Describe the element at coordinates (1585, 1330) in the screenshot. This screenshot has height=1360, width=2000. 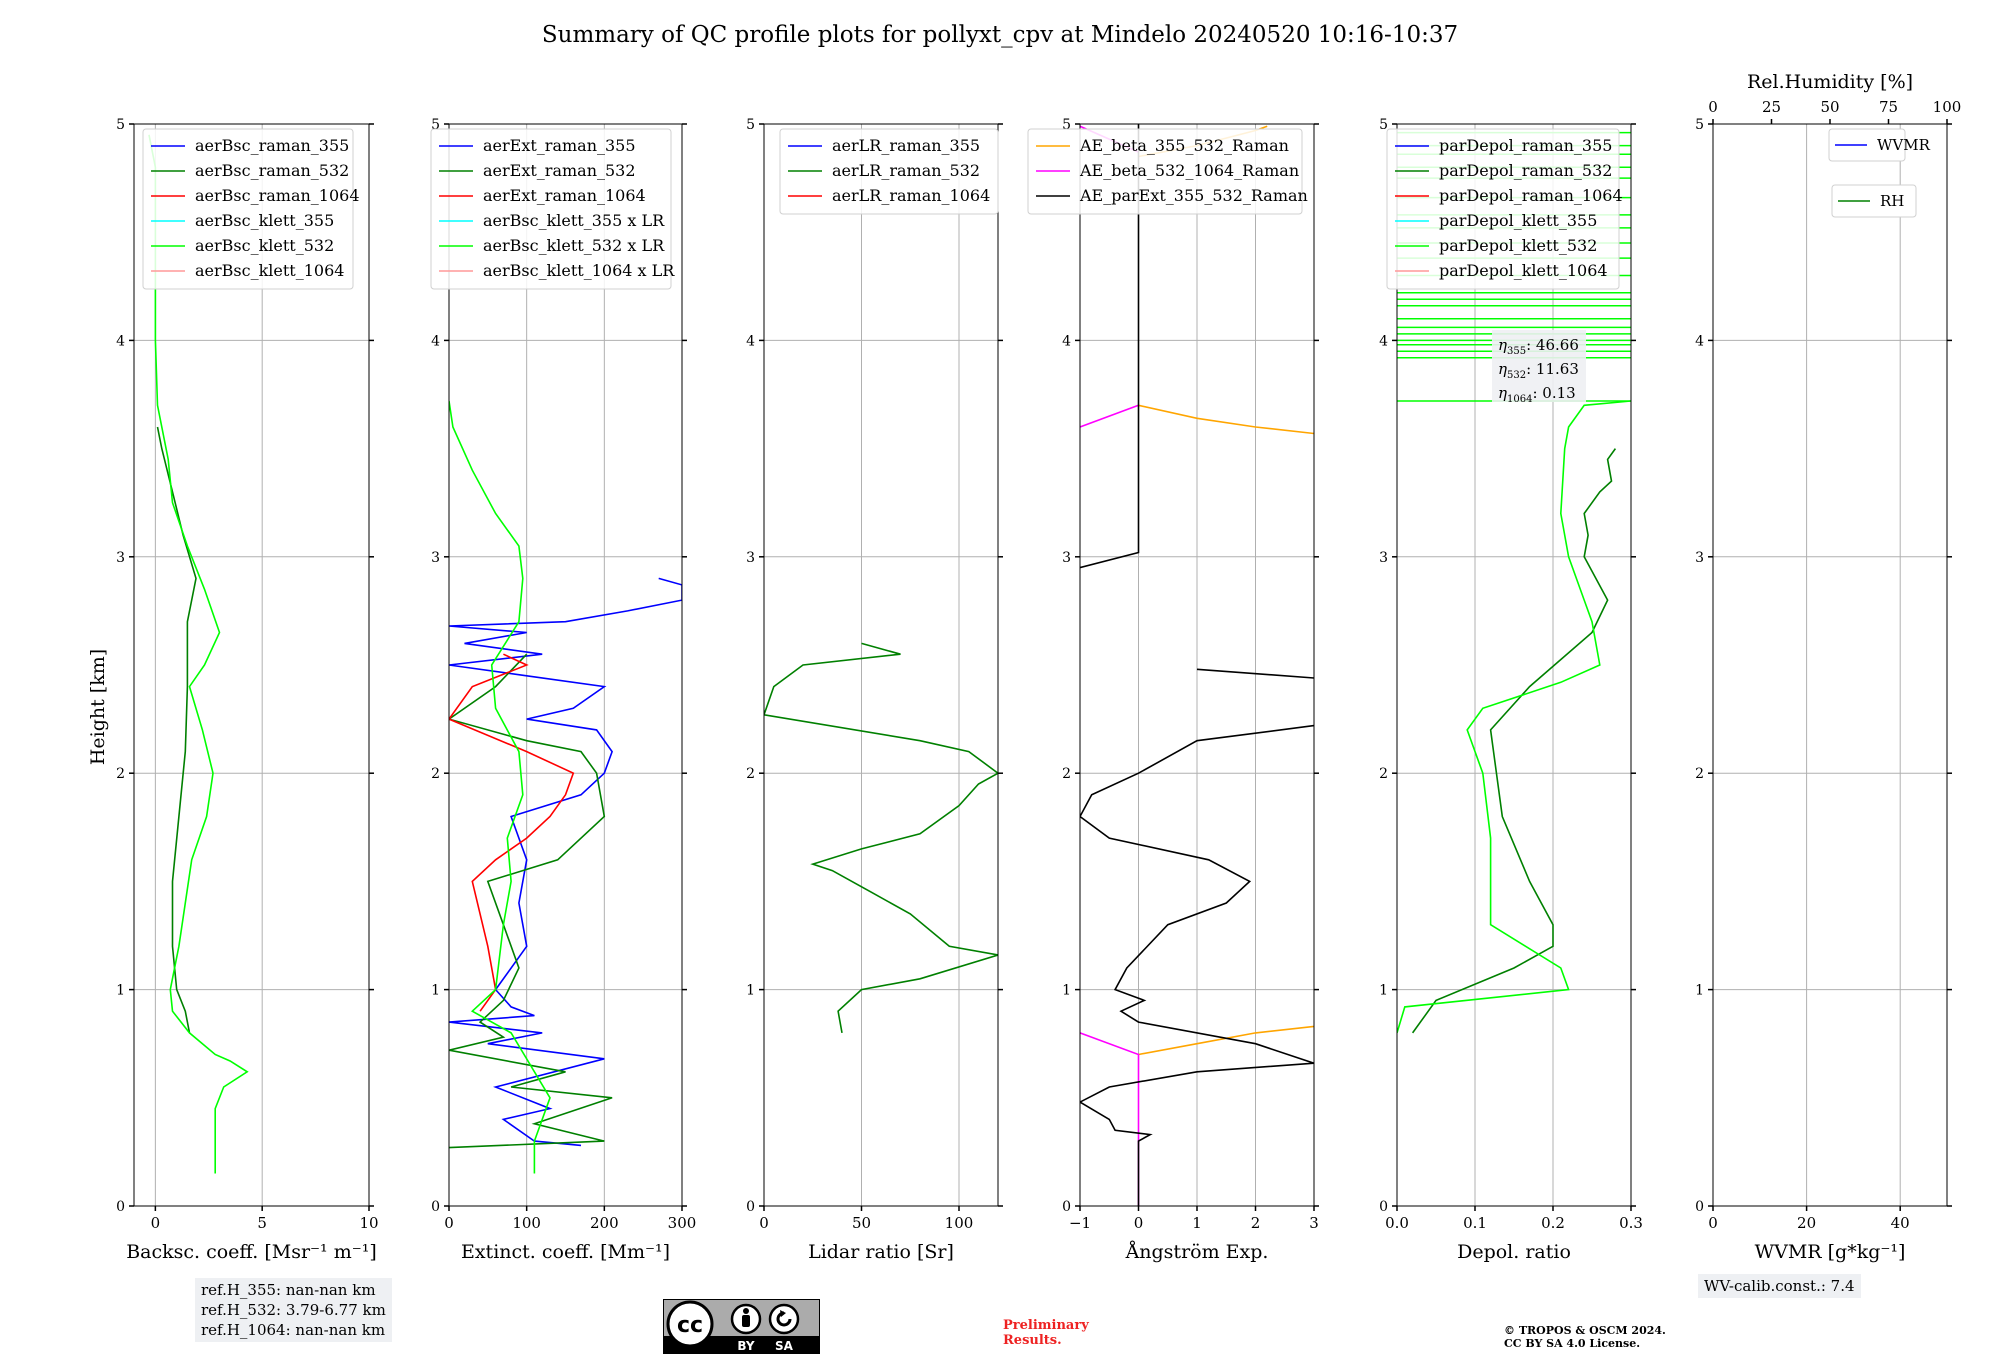
I see `copyright-line-1: © TROPOS & OSCM 2024.` at that location.